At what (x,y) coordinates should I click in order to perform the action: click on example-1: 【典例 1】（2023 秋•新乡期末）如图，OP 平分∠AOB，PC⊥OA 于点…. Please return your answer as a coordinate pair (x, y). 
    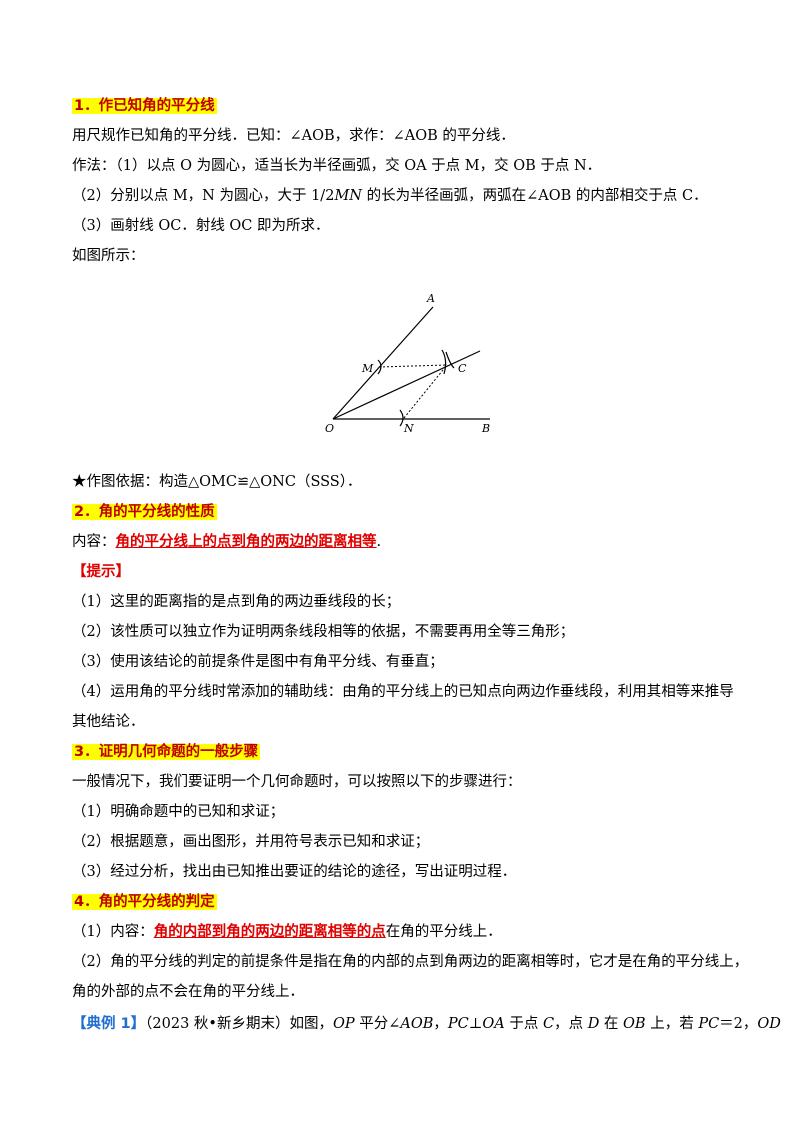
    Looking at the image, I should click on (426, 1024).